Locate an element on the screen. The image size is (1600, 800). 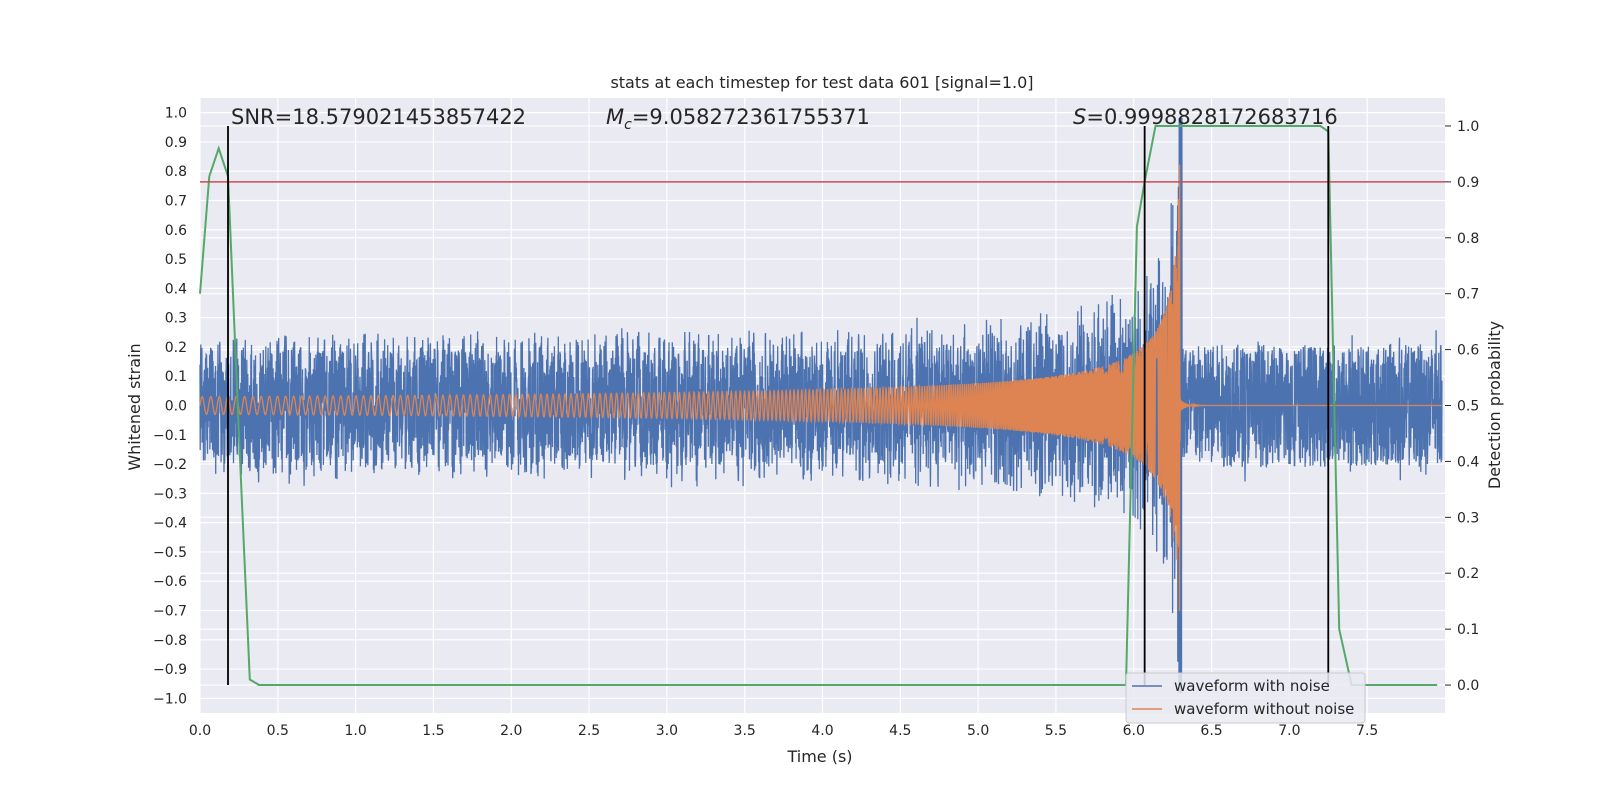
y-tick-label: 1.0 is located at coordinates (176, 114).